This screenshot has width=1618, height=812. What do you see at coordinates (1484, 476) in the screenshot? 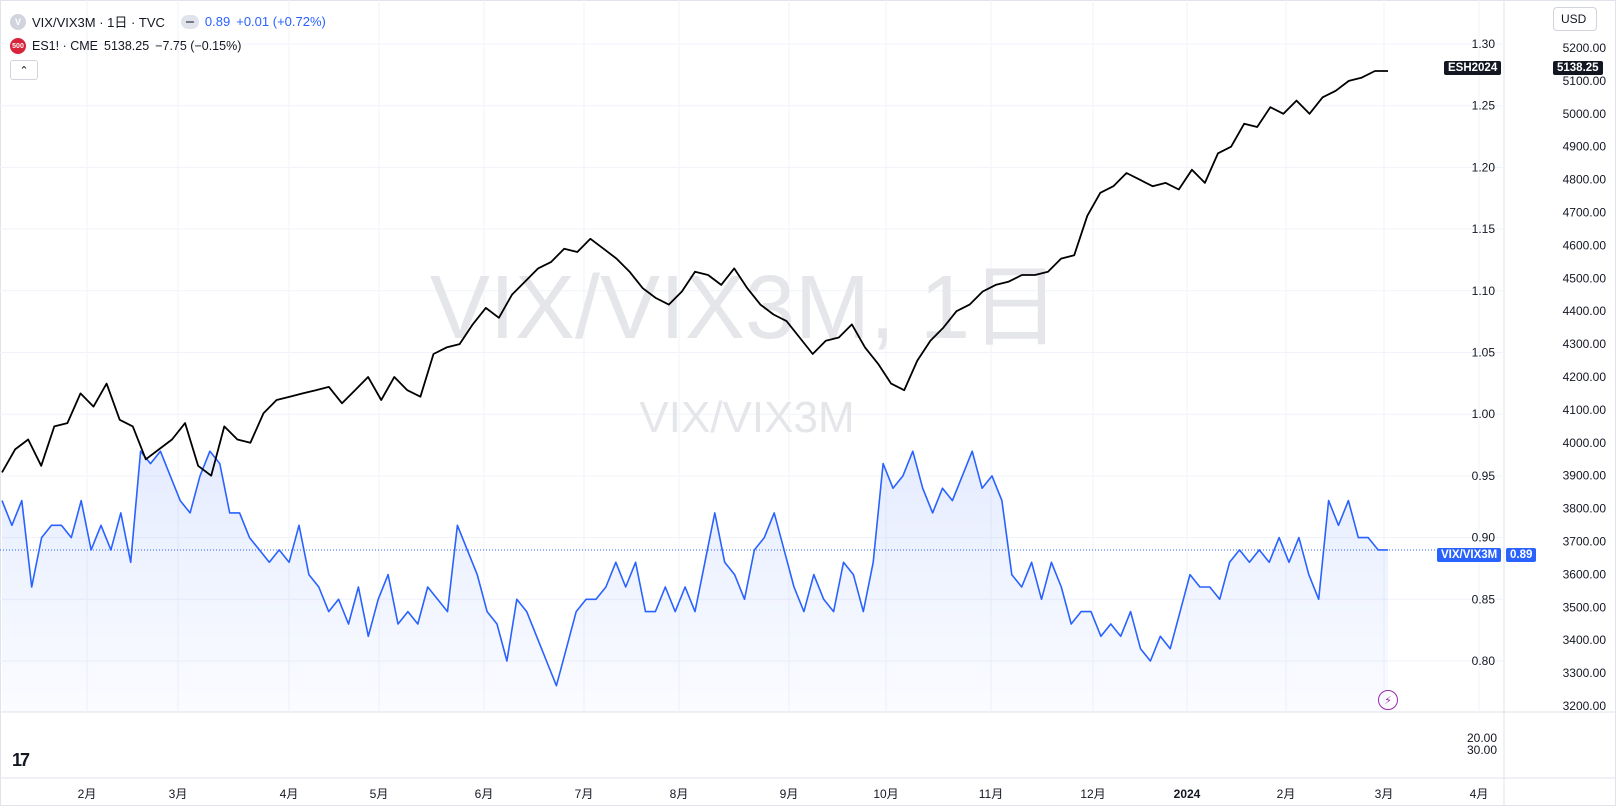
I see `left-axis-tick-label: 0.95` at bounding box center [1484, 476].